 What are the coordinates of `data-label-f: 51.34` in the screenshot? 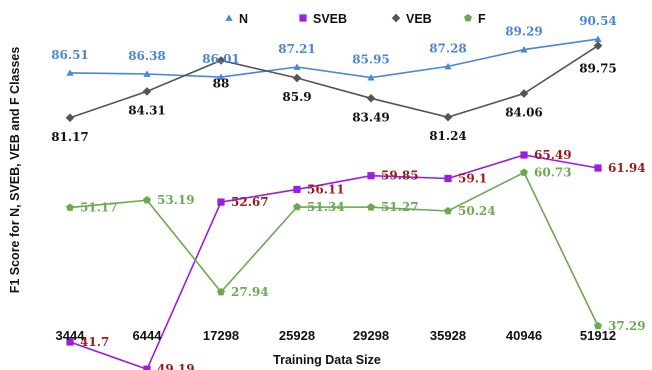 It's located at (326, 207).